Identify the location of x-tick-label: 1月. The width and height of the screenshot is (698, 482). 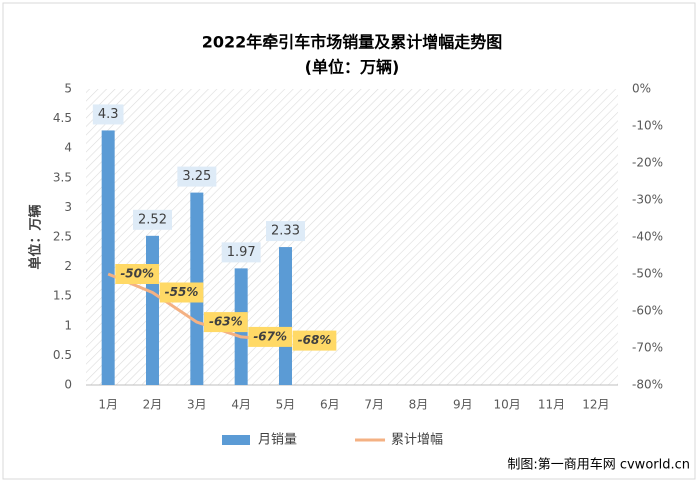
(108, 405).